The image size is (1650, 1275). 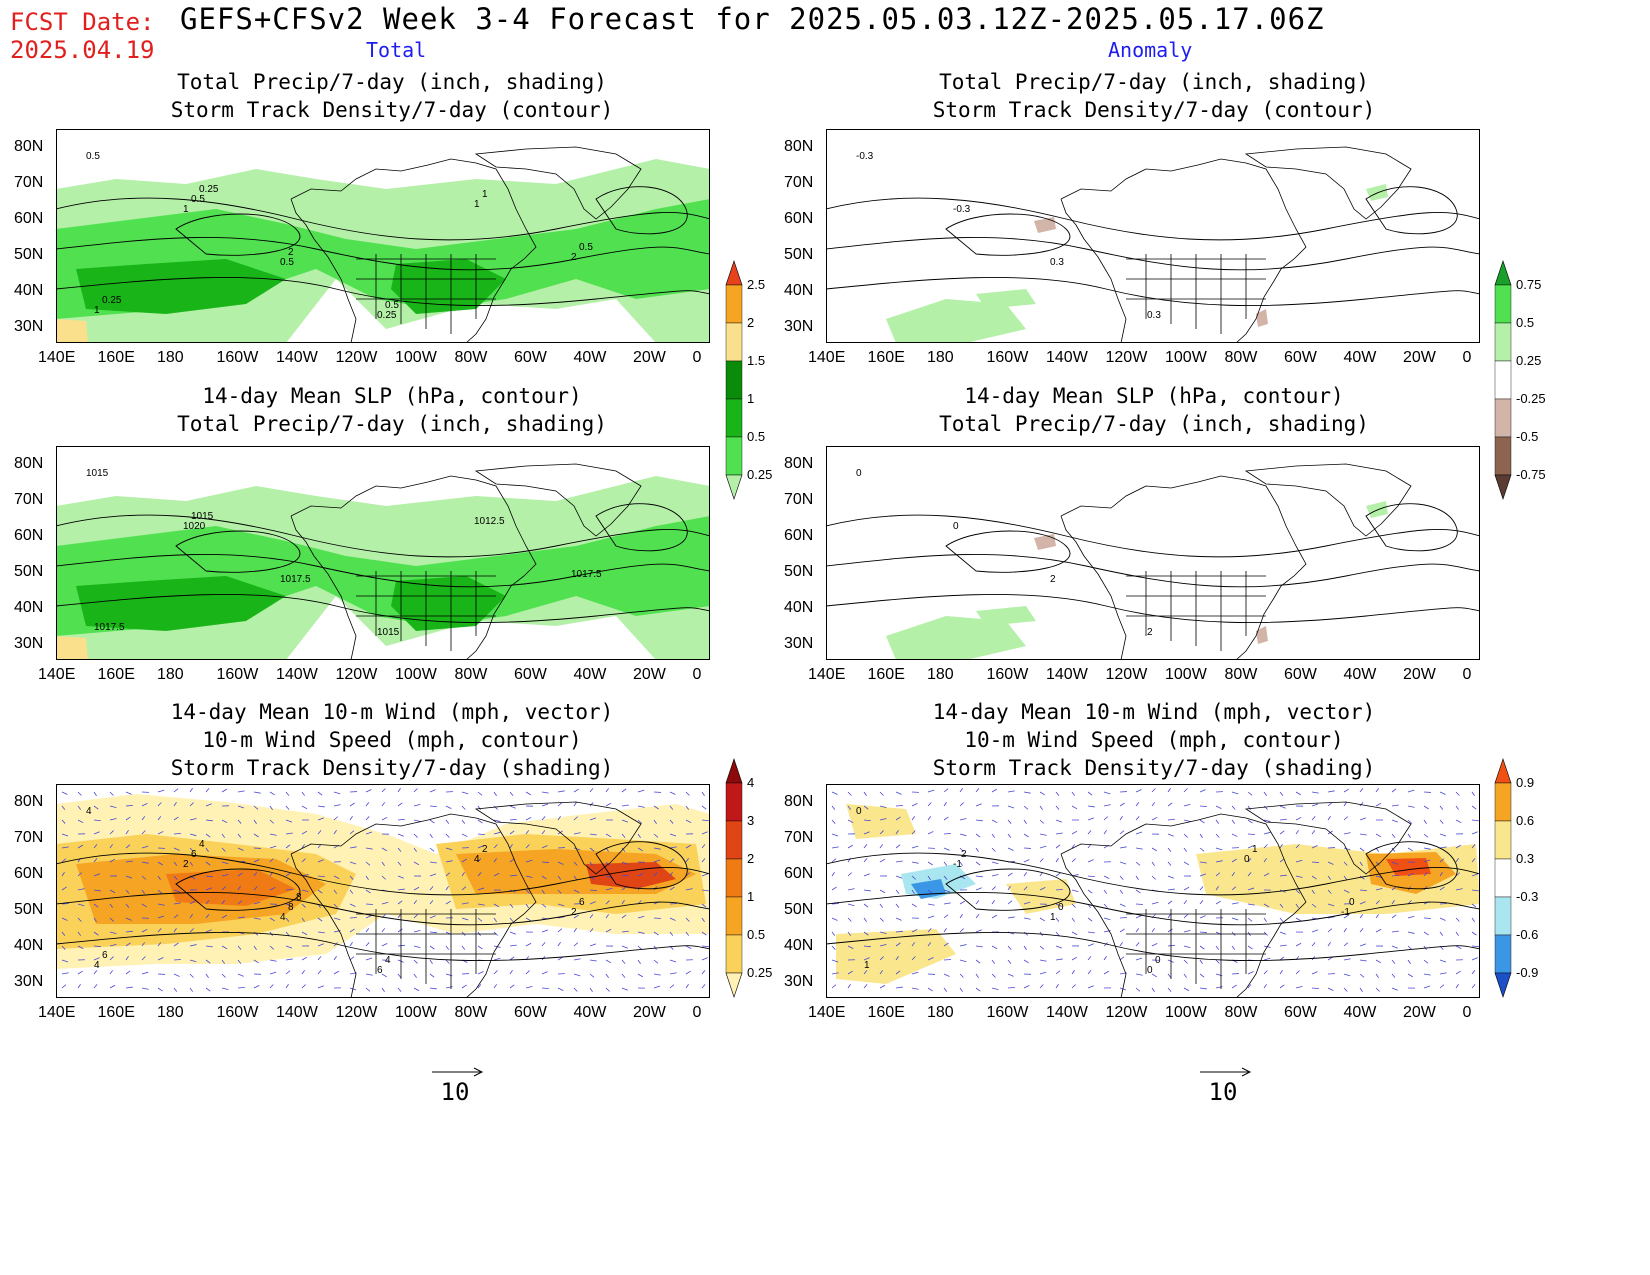 I want to click on colorbar-tick-label: 1.5, so click(x=756, y=360).